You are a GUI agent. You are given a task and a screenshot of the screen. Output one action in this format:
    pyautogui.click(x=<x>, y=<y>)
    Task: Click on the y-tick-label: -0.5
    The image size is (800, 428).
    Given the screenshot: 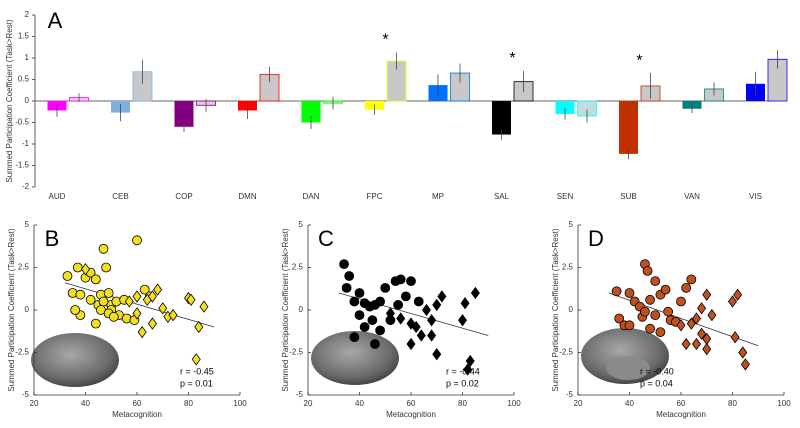 What is the action you would take?
    pyautogui.click(x=22, y=122)
    